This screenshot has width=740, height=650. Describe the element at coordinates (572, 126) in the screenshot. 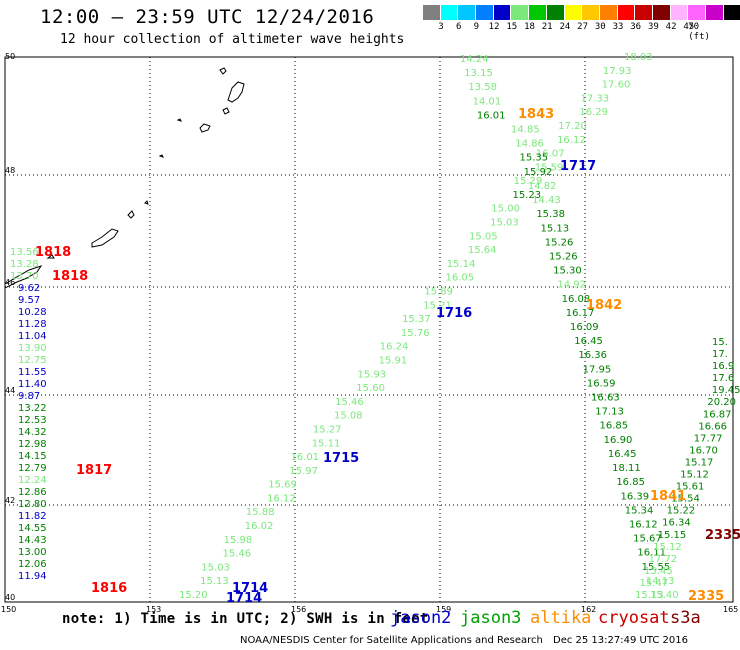

I see `swh-value: 17.20` at that location.